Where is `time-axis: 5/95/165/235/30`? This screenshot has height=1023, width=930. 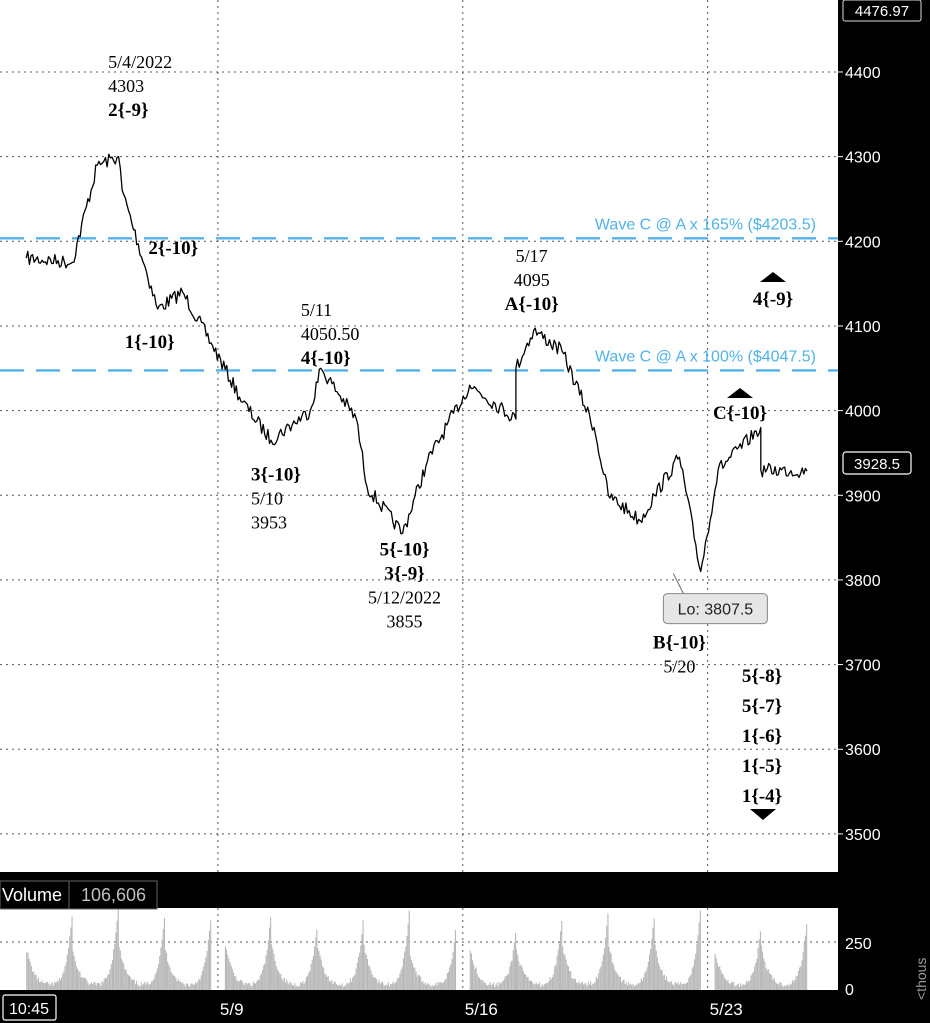
time-axis: 5/95/165/235/30 is located at coordinates (575, 1009).